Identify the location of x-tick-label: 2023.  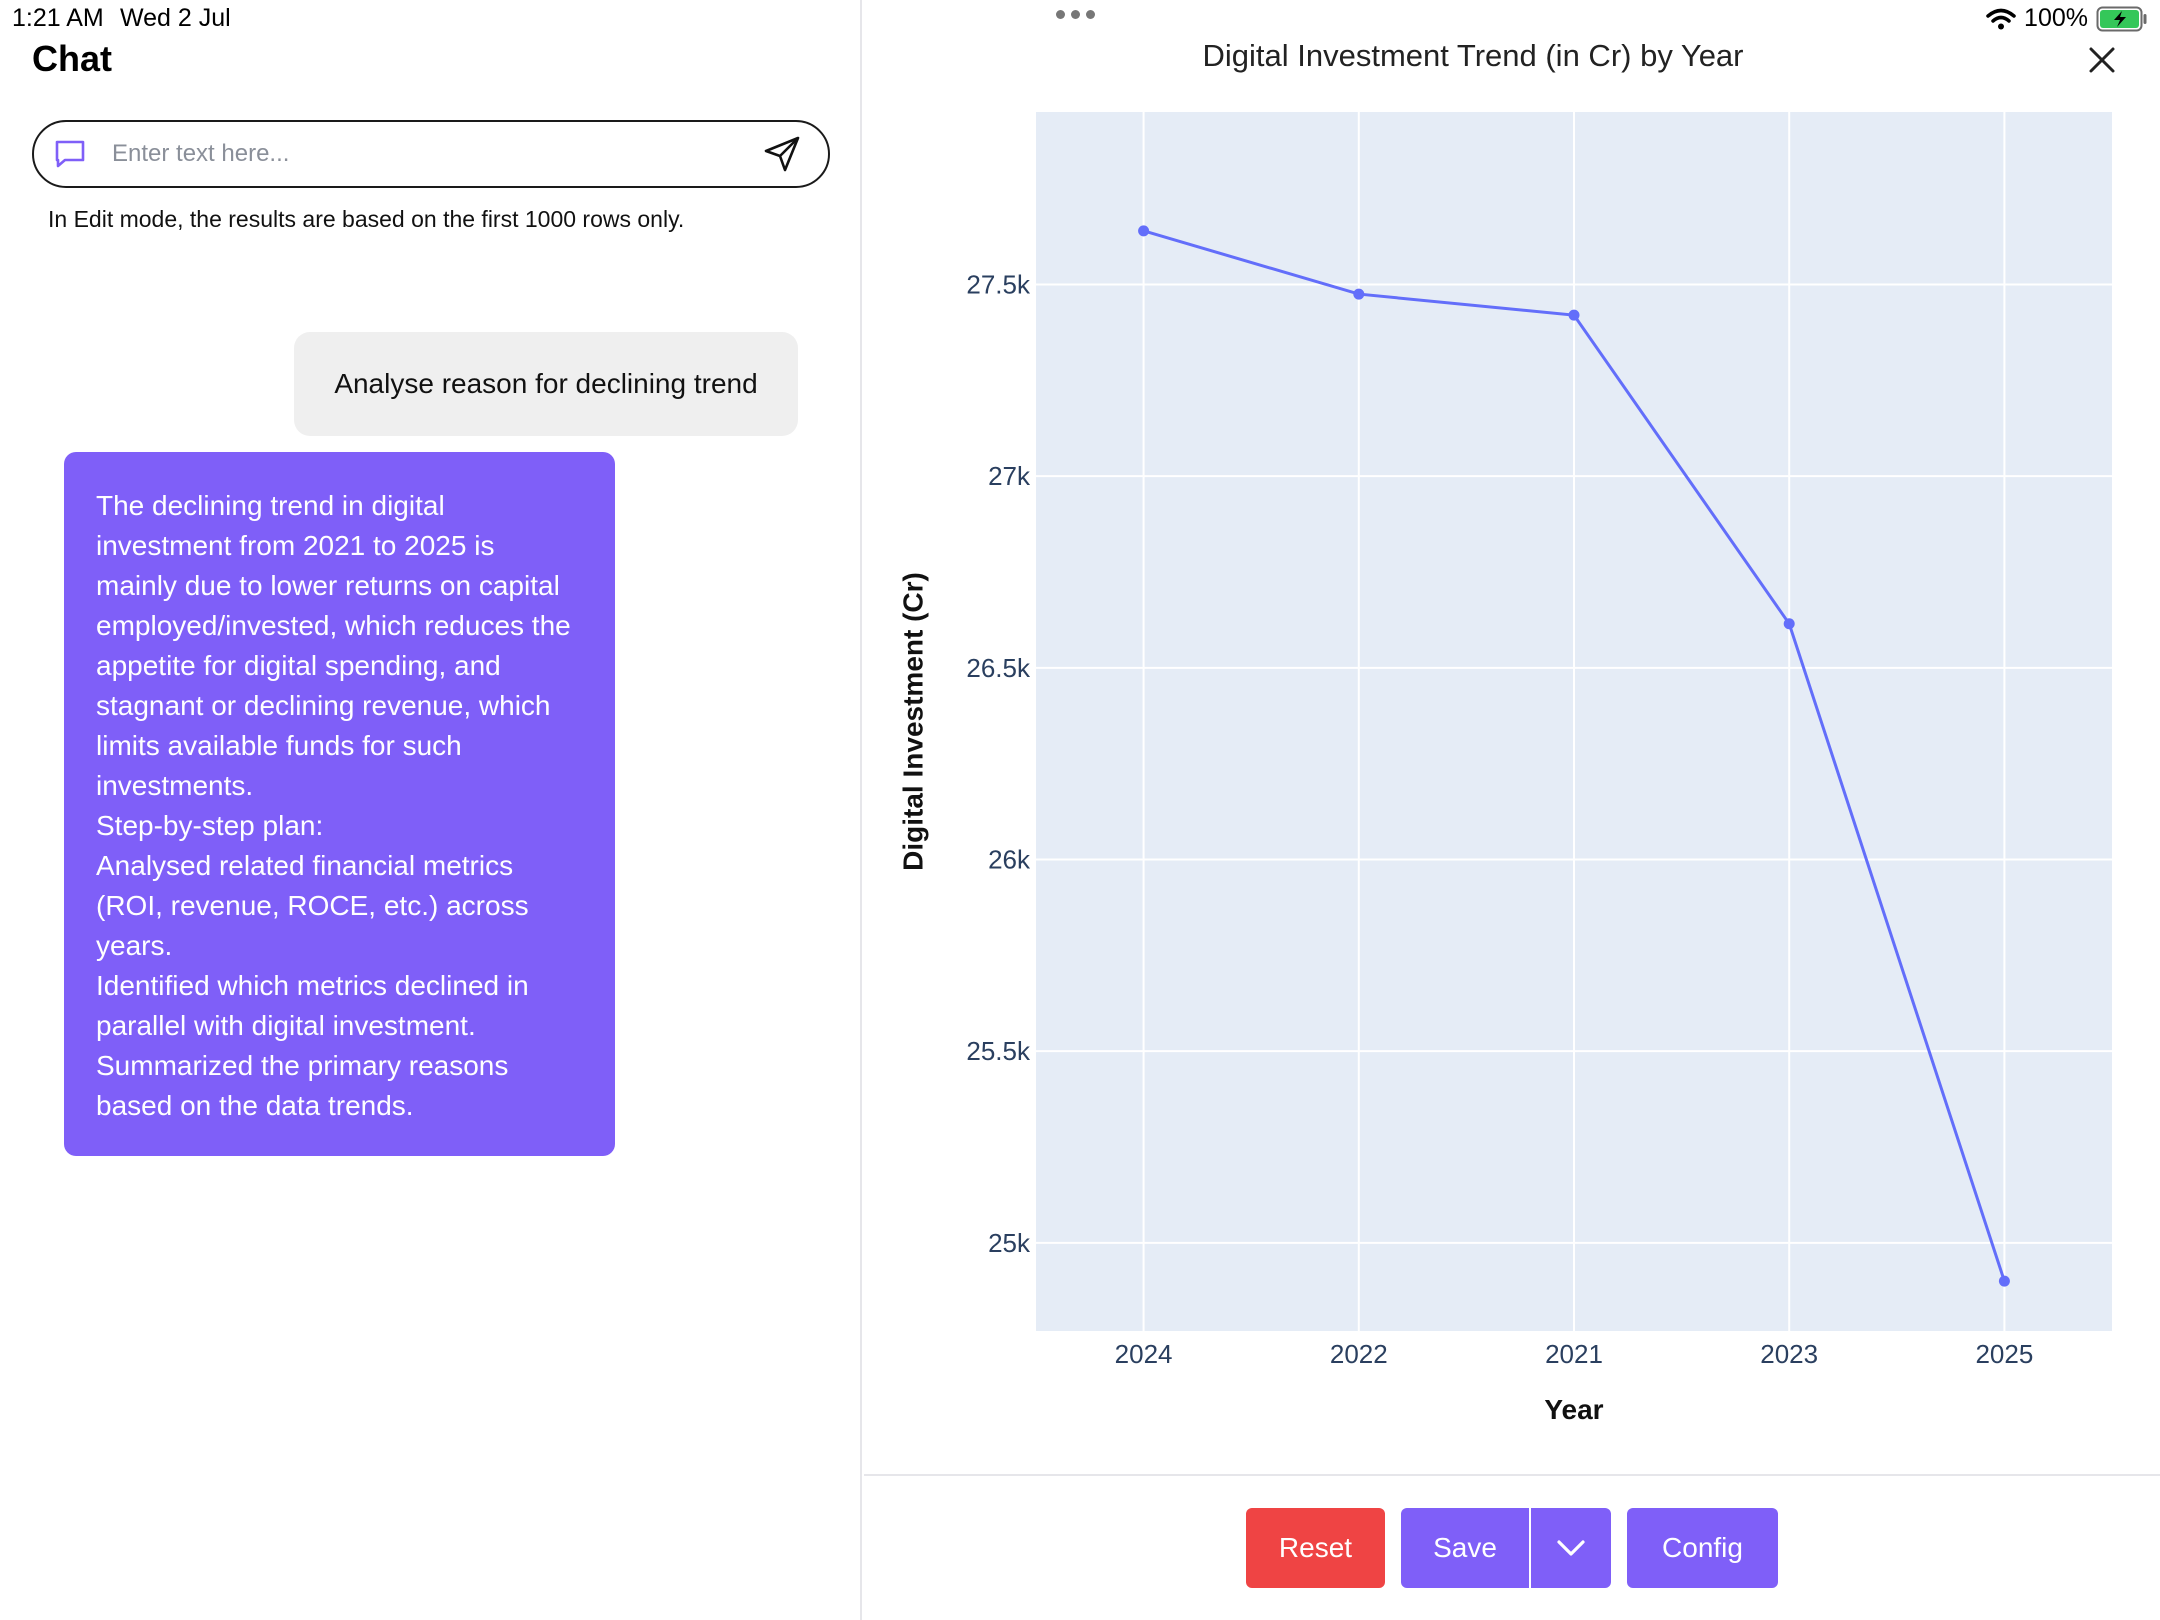
(1789, 1354).